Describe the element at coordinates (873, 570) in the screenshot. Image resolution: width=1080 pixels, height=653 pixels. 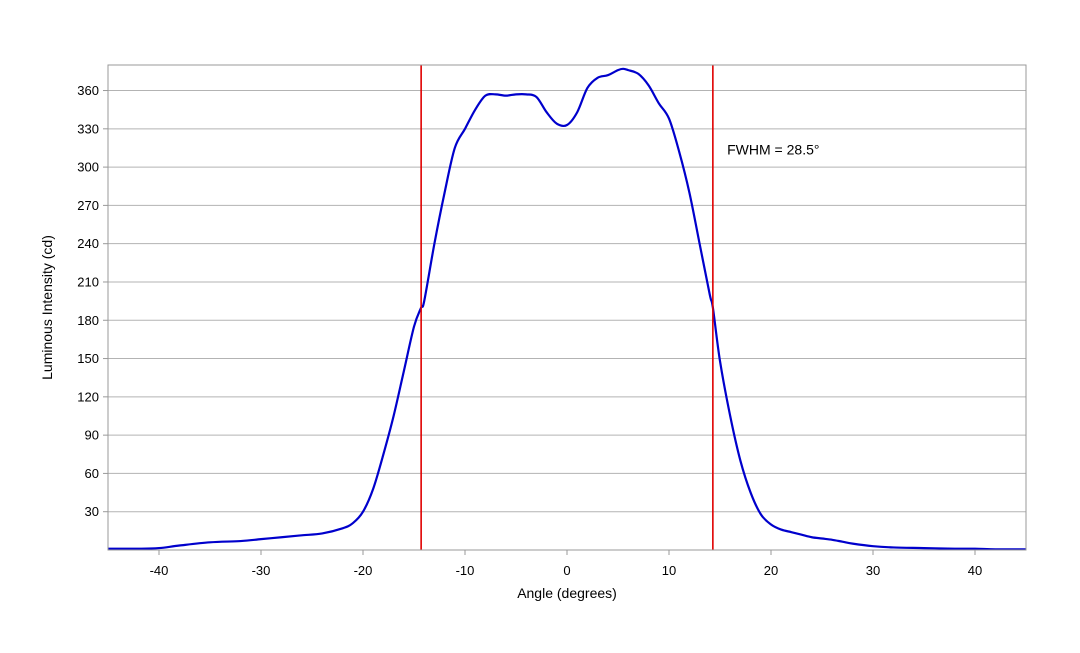
I see `x-tick-label: 30` at that location.